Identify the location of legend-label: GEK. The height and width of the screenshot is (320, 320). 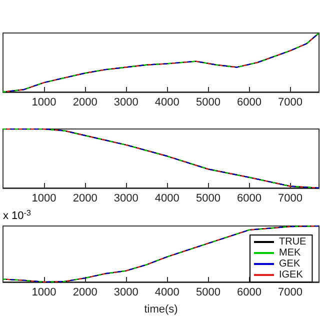
(289, 264).